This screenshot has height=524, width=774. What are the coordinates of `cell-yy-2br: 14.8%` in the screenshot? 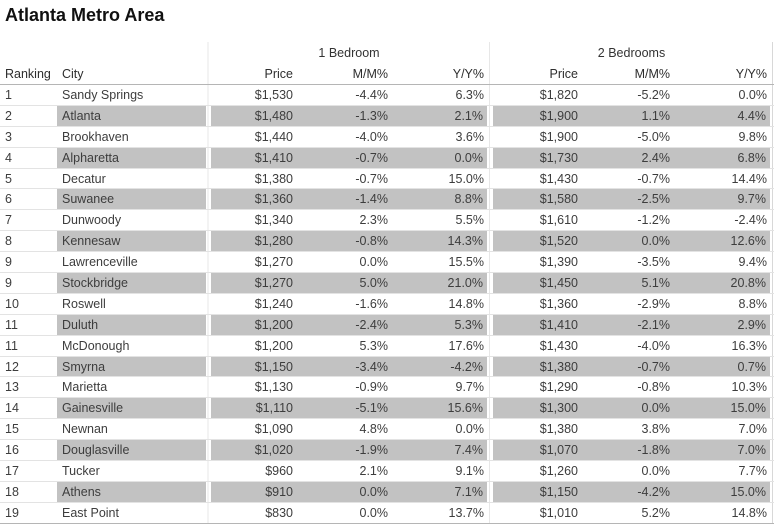 It's located at (749, 512).